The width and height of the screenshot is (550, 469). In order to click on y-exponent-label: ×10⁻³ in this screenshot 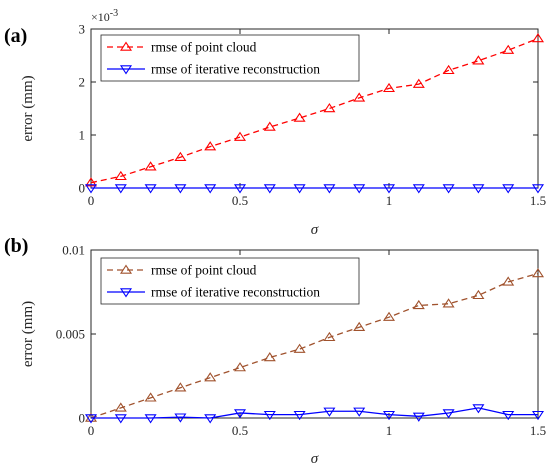, I will do `click(104, 16)`.